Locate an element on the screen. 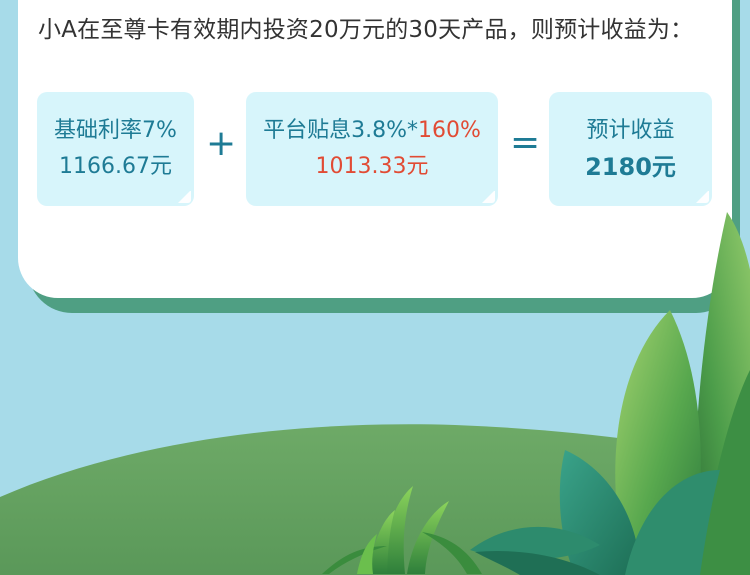 The image size is (750, 575). plus-operator: + is located at coordinates (221, 143).